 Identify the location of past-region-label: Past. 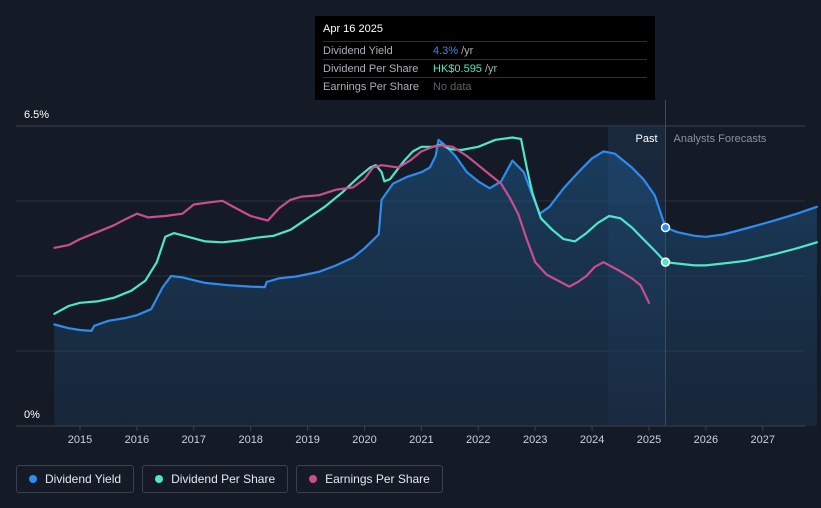
(646, 139).